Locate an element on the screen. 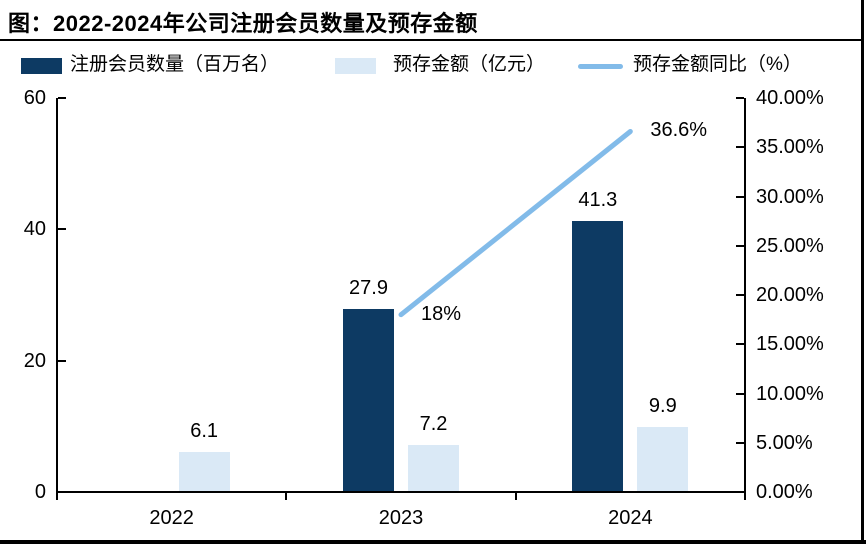 The height and width of the screenshot is (550, 866). legend-swatch-registered-members is located at coordinates (41, 66).